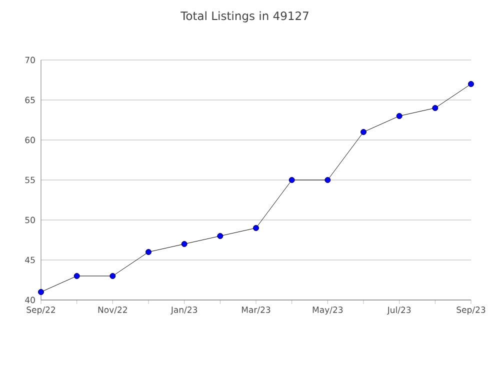  What do you see at coordinates (41, 310) in the screenshot?
I see `x-tick-label: Sep/22` at bounding box center [41, 310].